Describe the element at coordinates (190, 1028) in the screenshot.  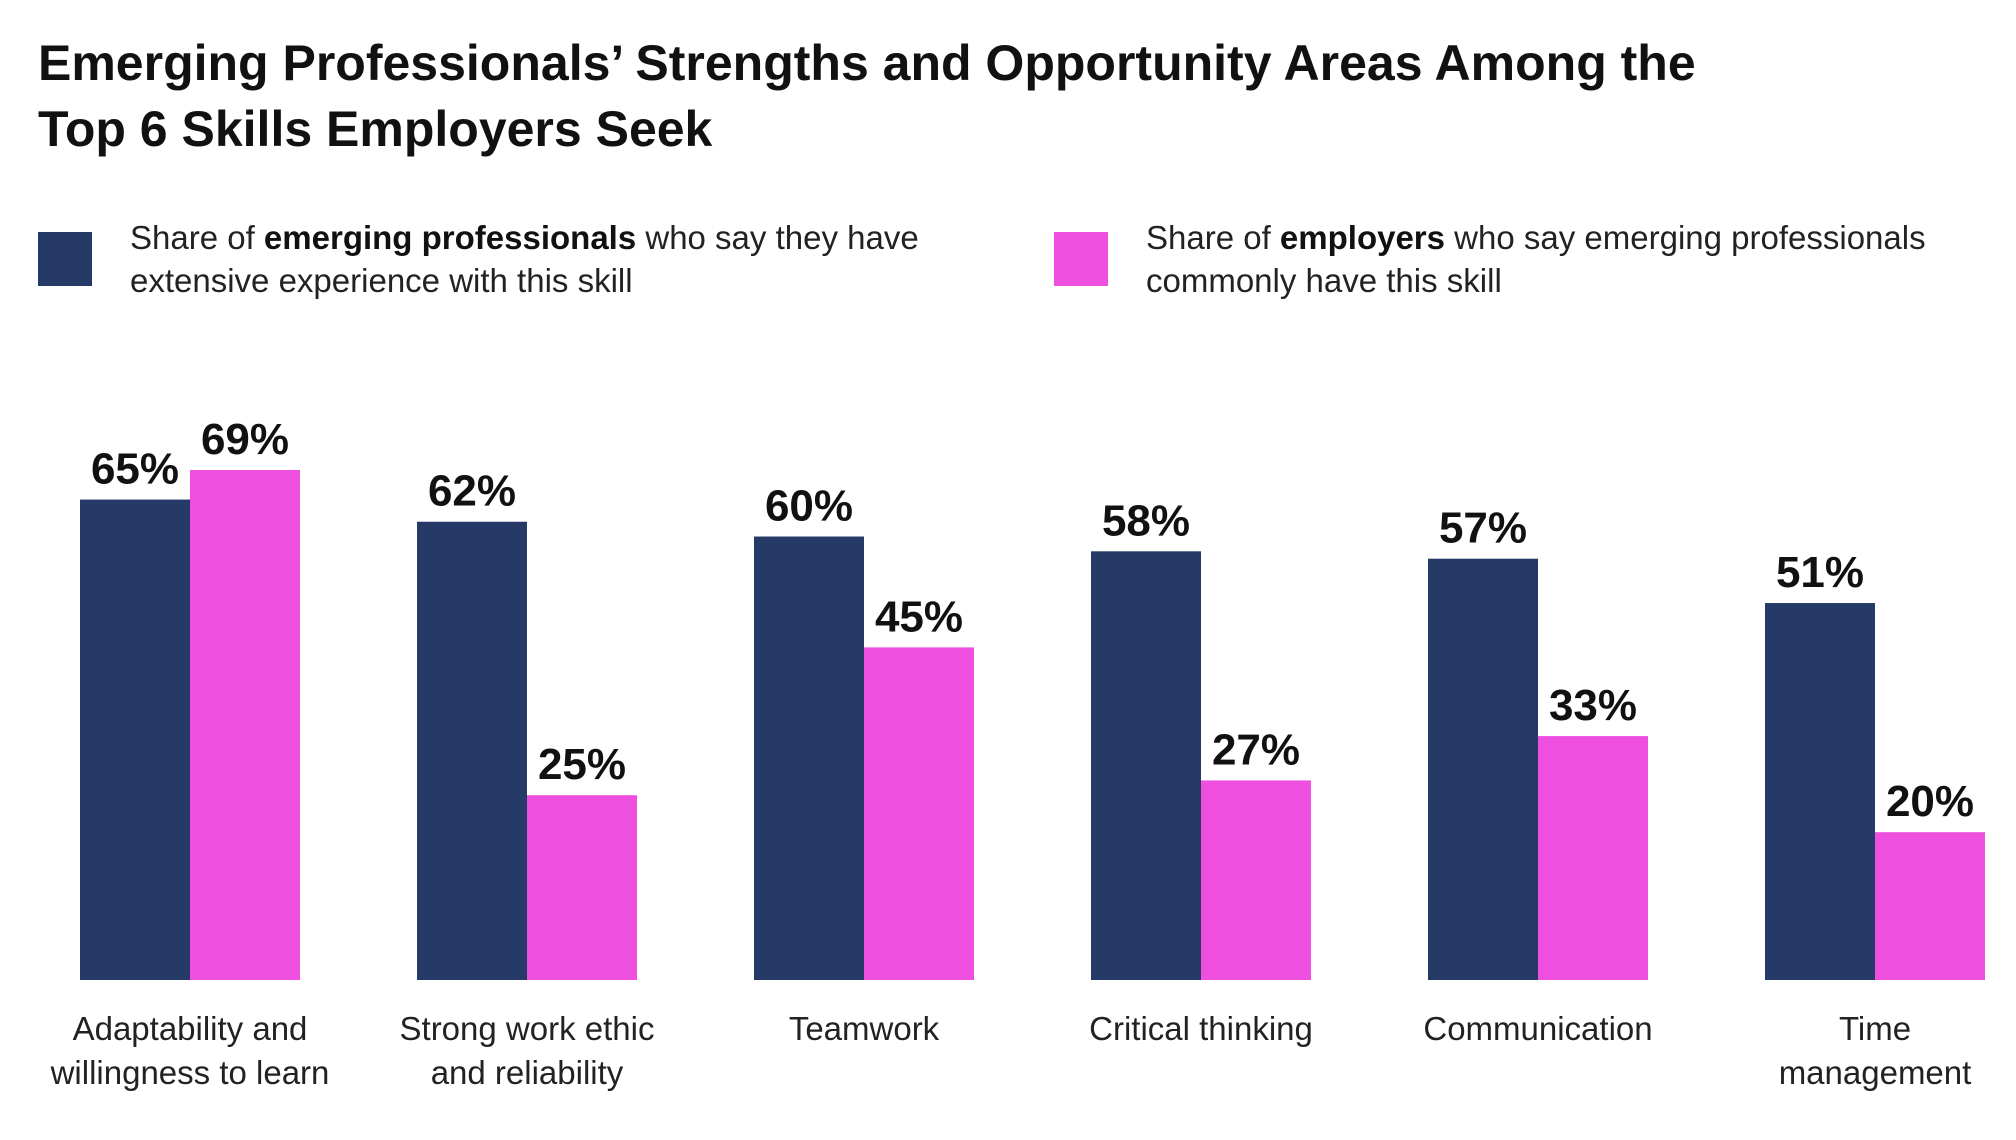
I see `category-label-line: Adaptability and` at that location.